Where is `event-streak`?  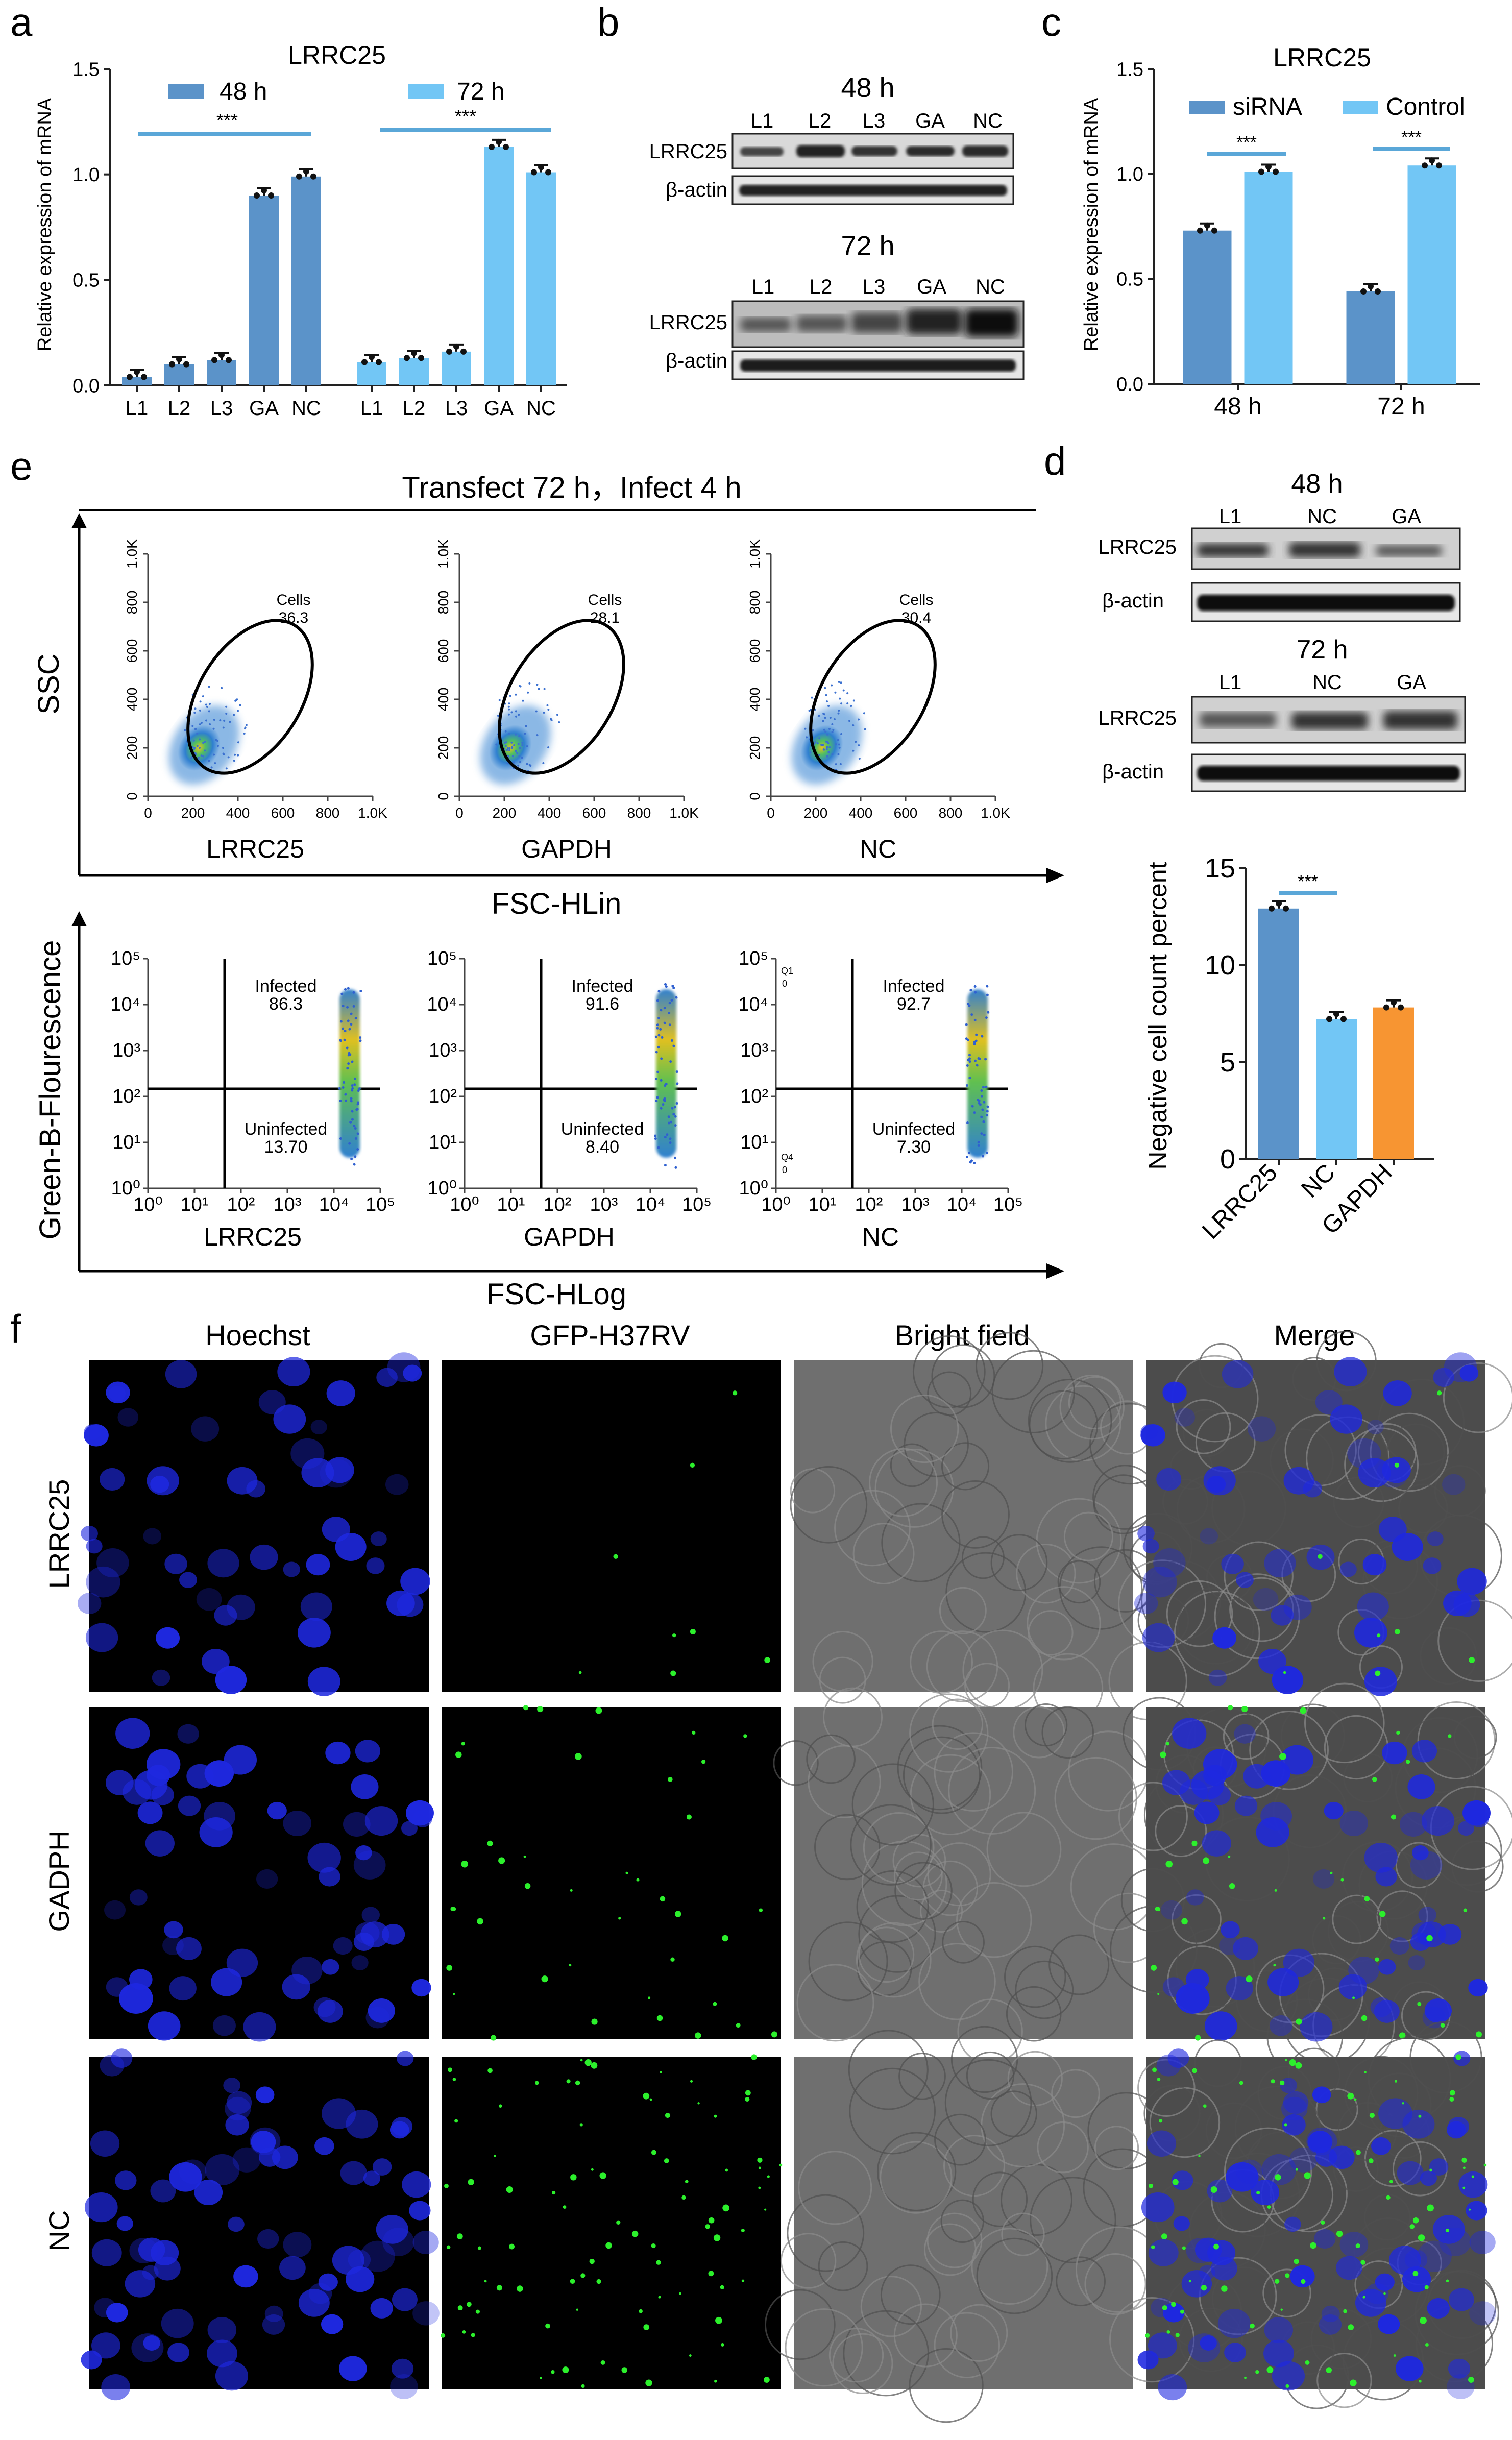 event-streak is located at coordinates (978, 1073).